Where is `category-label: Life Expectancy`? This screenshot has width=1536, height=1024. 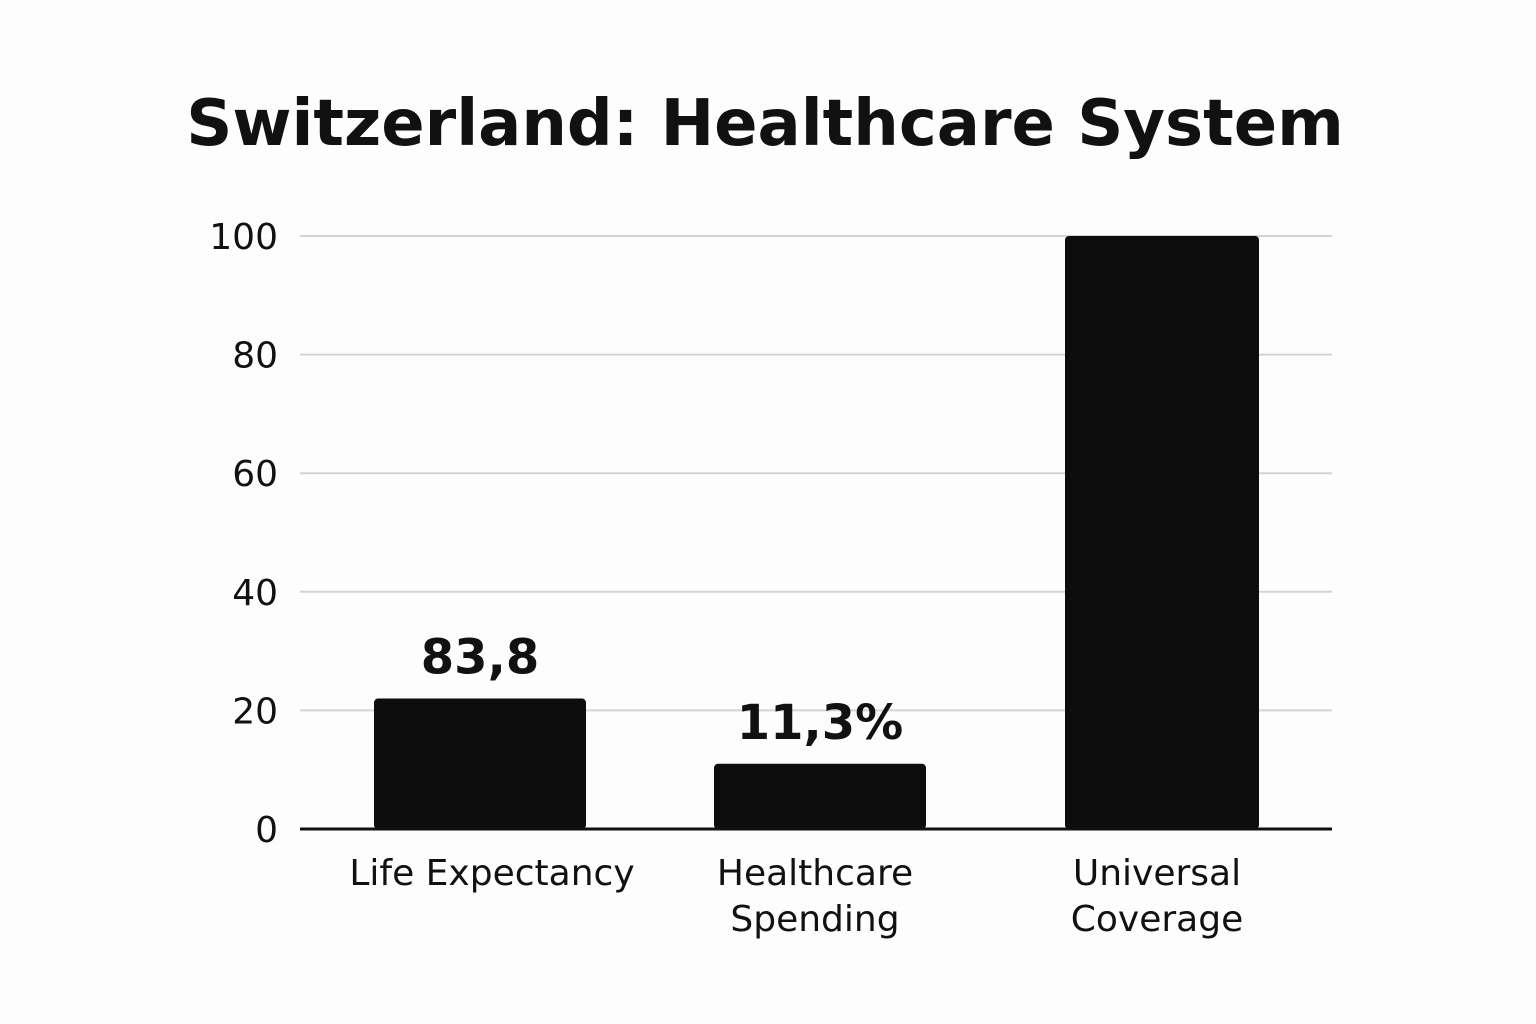 category-label: Life Expectancy is located at coordinates (491, 873).